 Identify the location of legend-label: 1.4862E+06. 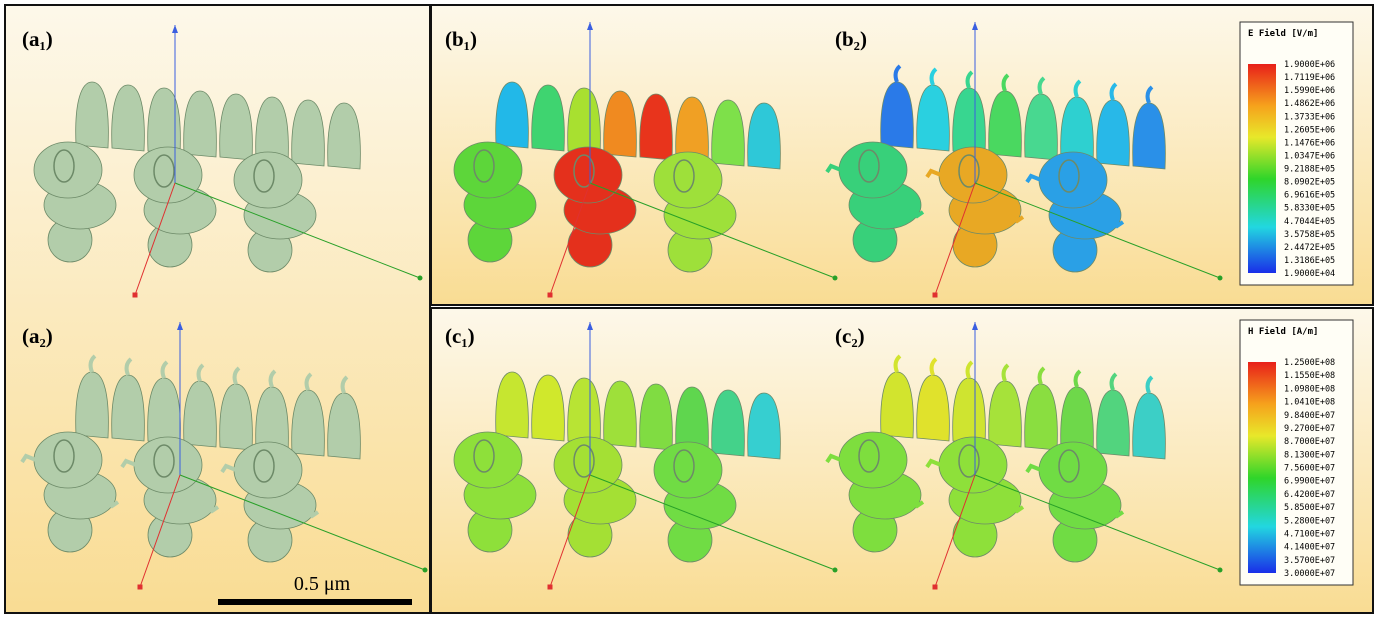
(1309, 104).